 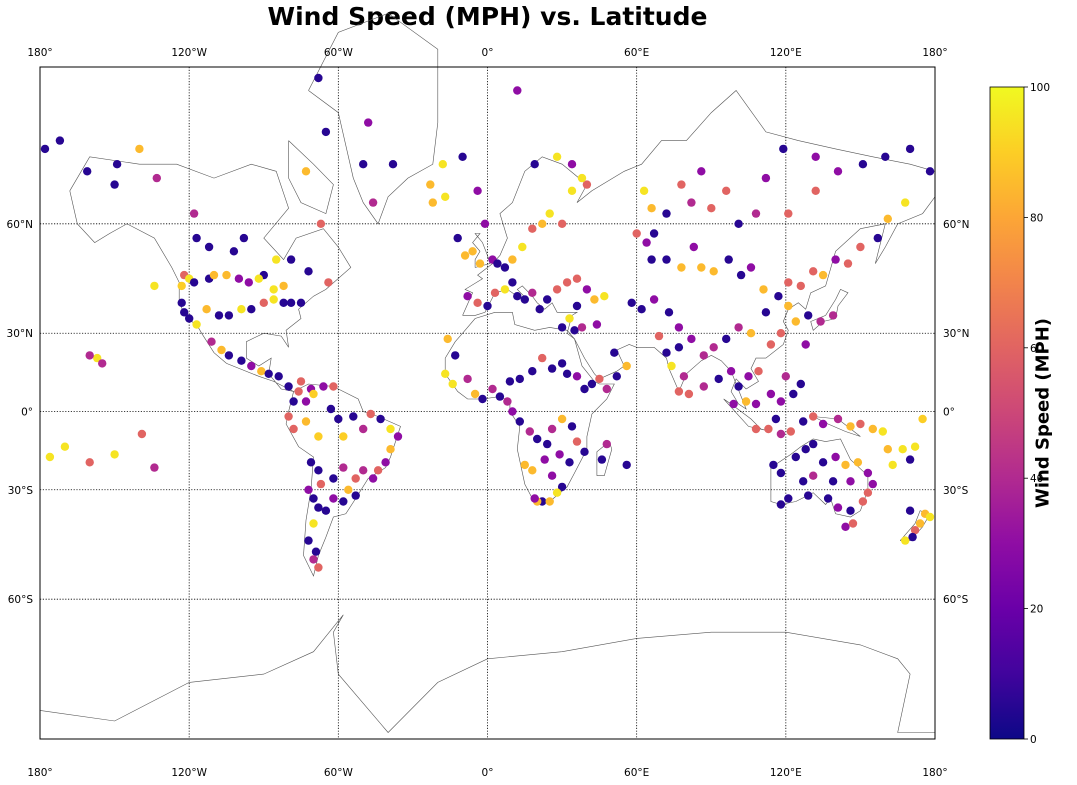 I want to click on lon-tick-label: 180°, so click(x=934, y=773).